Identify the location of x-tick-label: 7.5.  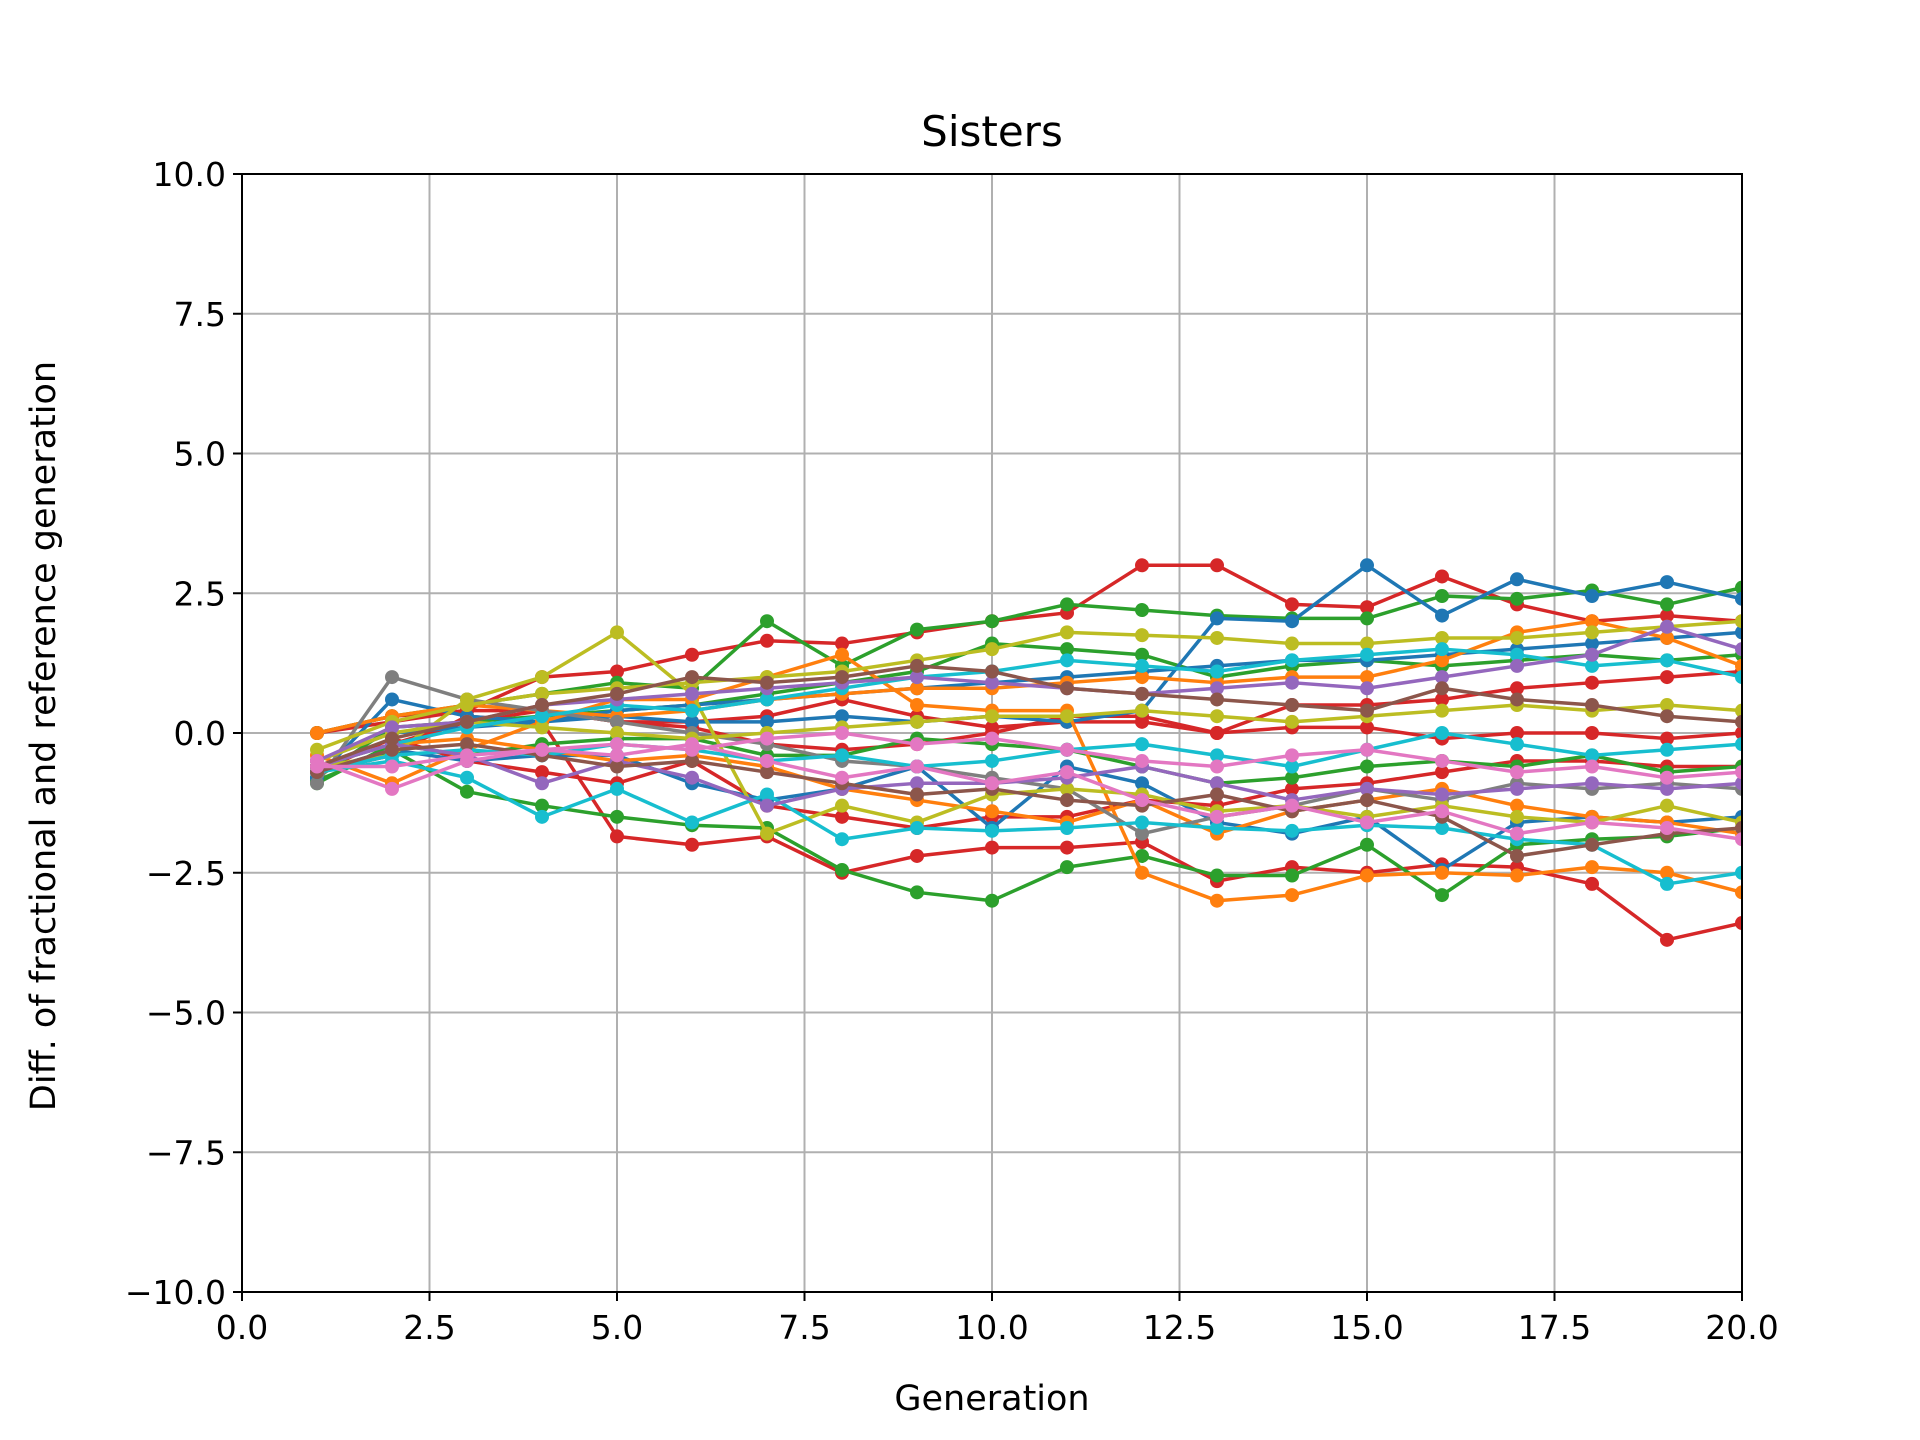
(804, 1327).